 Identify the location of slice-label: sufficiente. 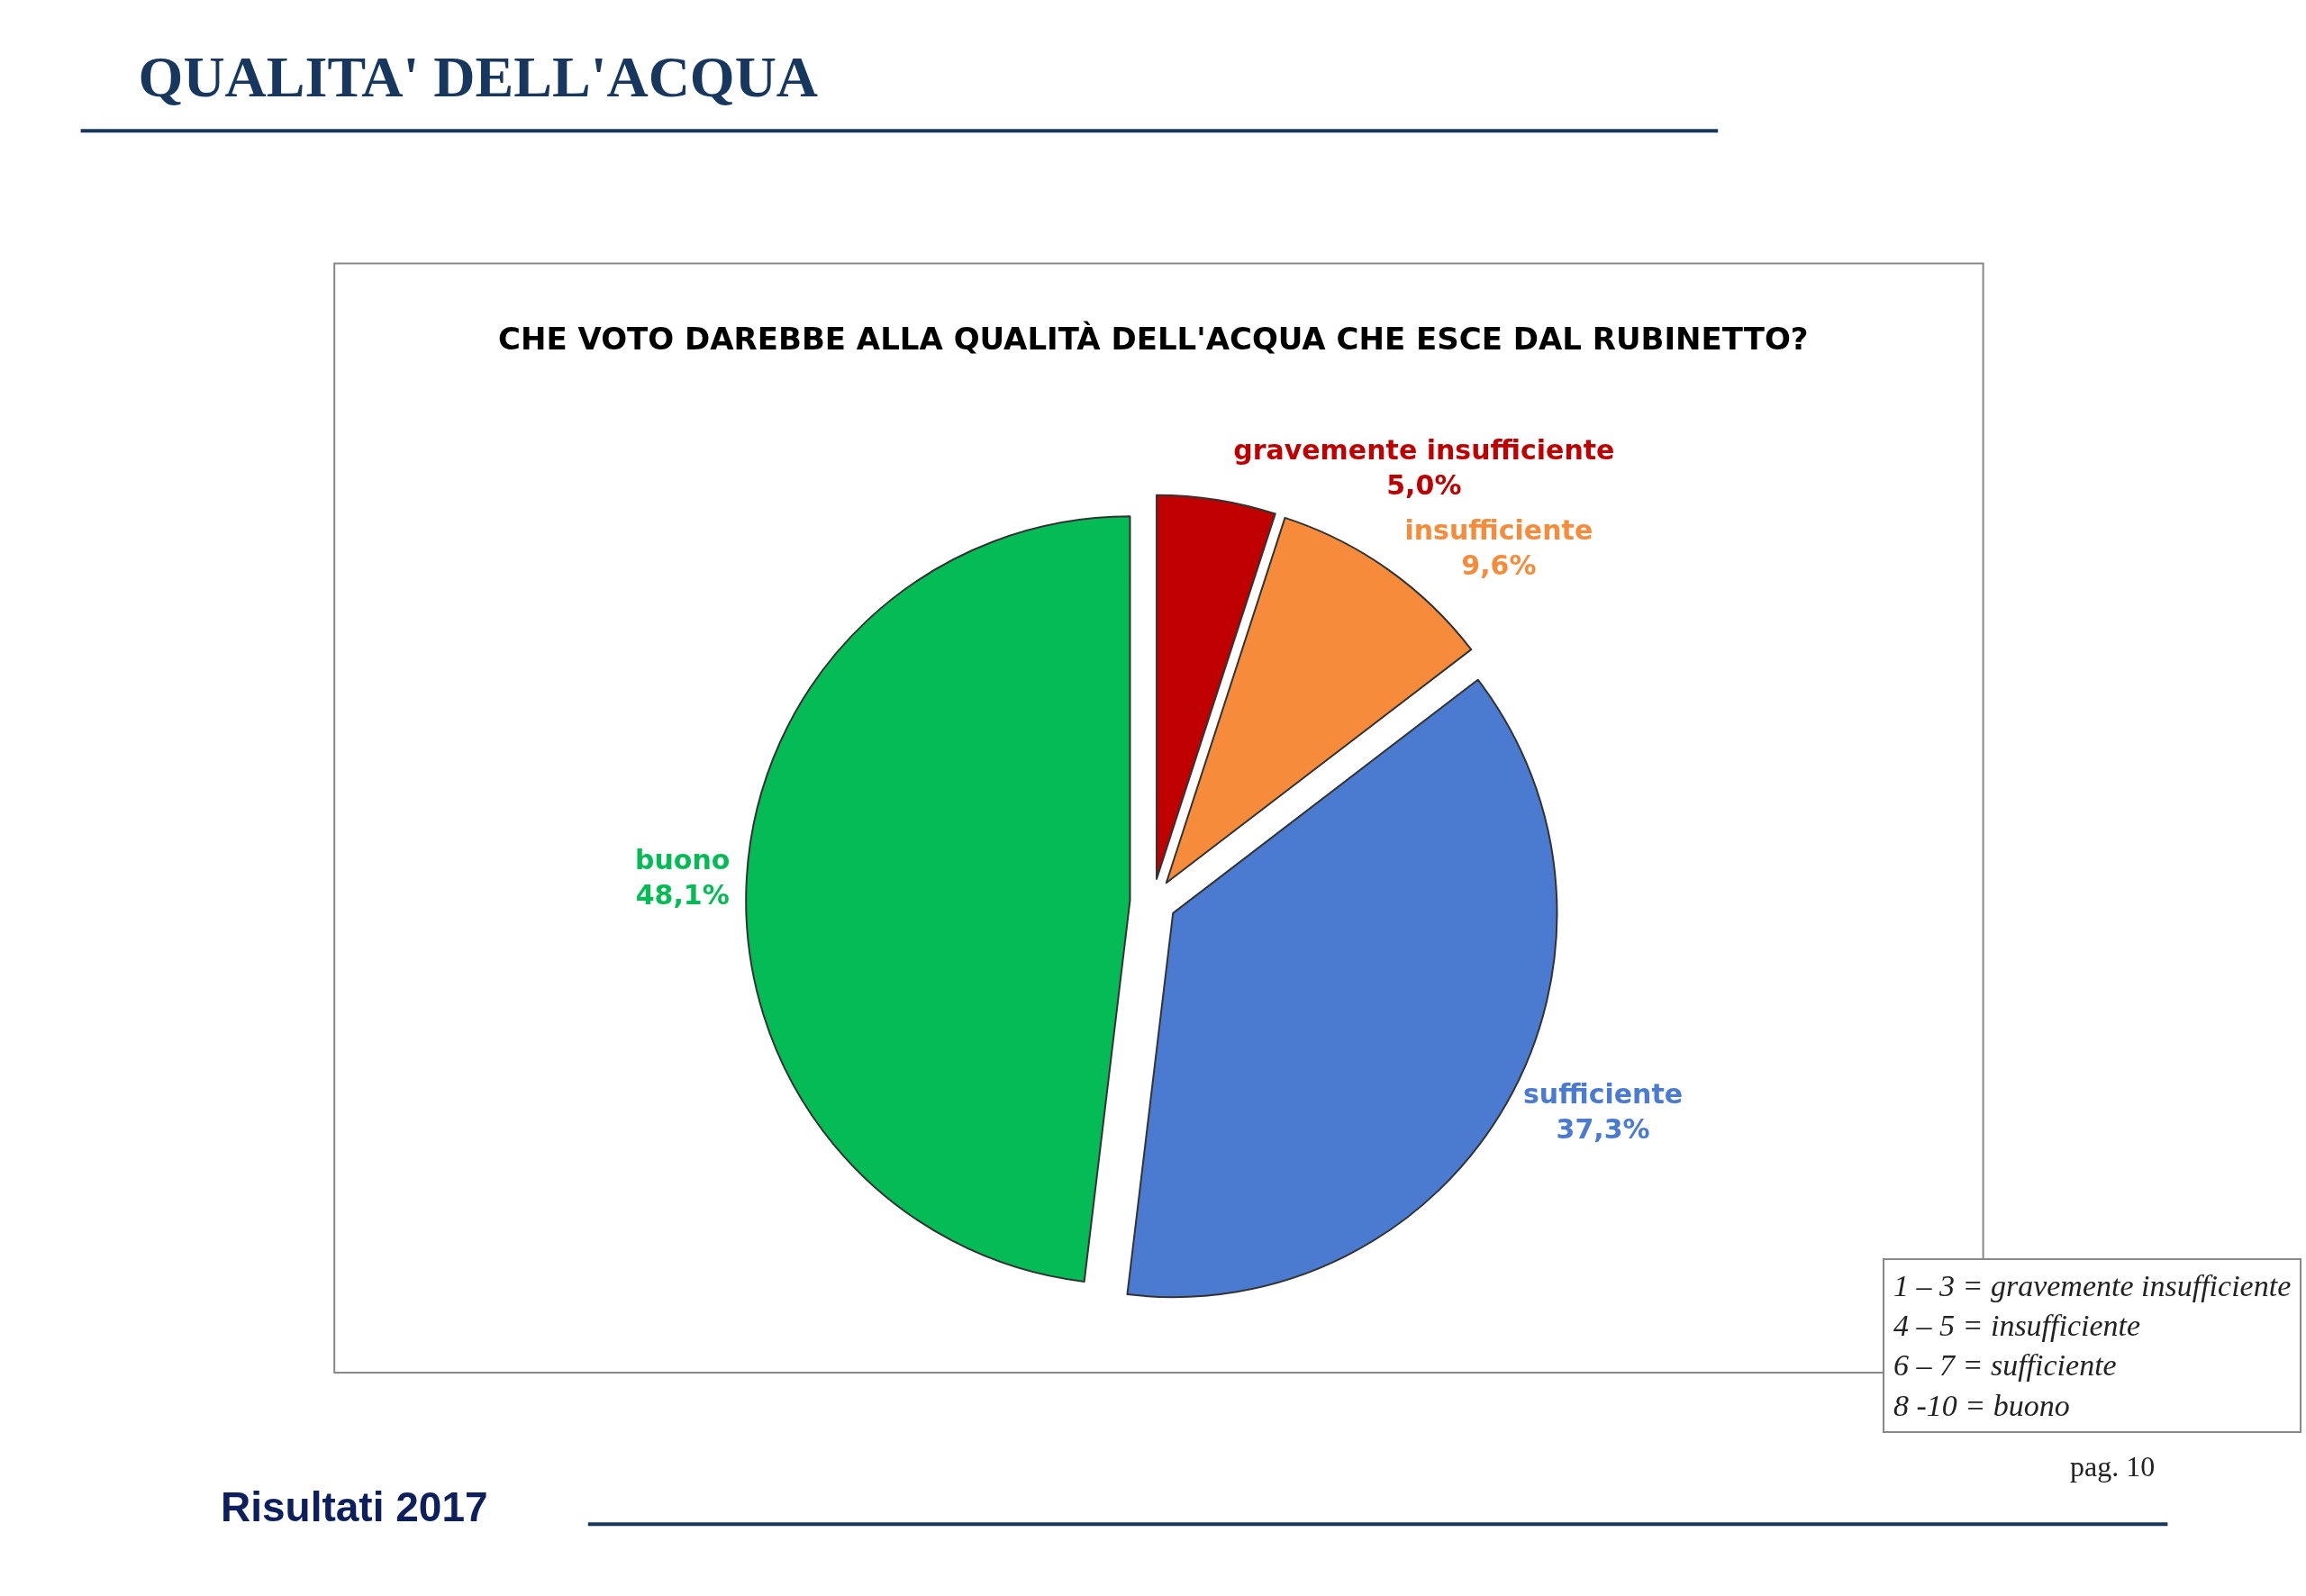
(1603, 1095).